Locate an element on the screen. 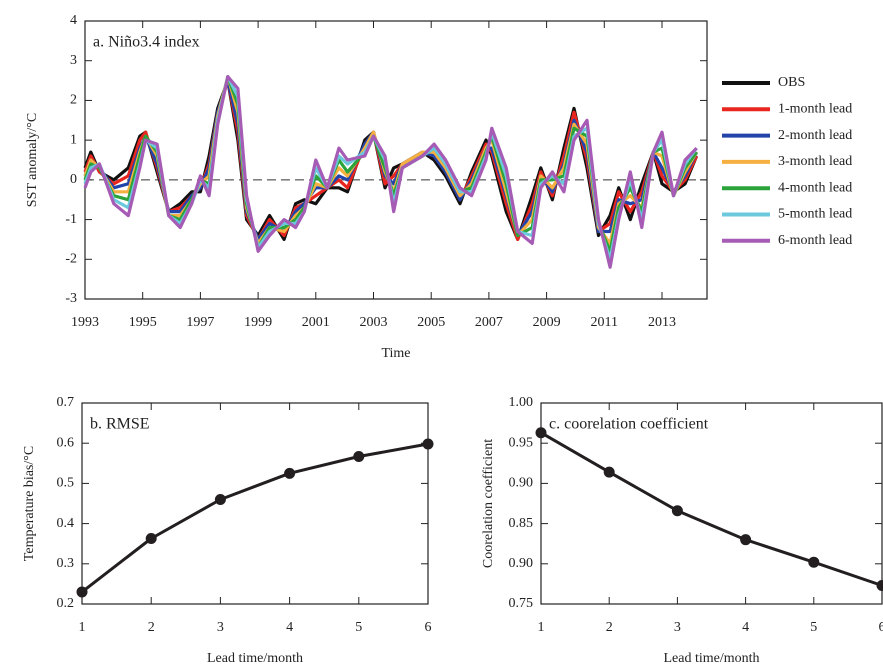 This screenshot has height=670, width=883. x-tick-label: 1999 is located at coordinates (258, 322).